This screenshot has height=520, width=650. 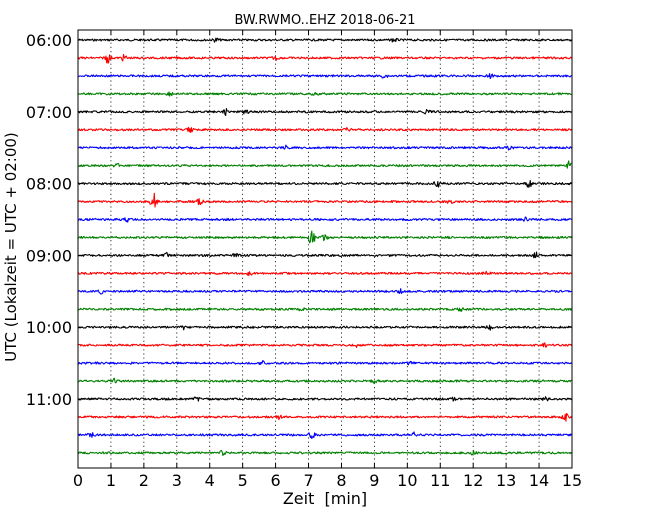 What do you see at coordinates (144, 480) in the screenshot?
I see `x-tick-label-2: 2` at bounding box center [144, 480].